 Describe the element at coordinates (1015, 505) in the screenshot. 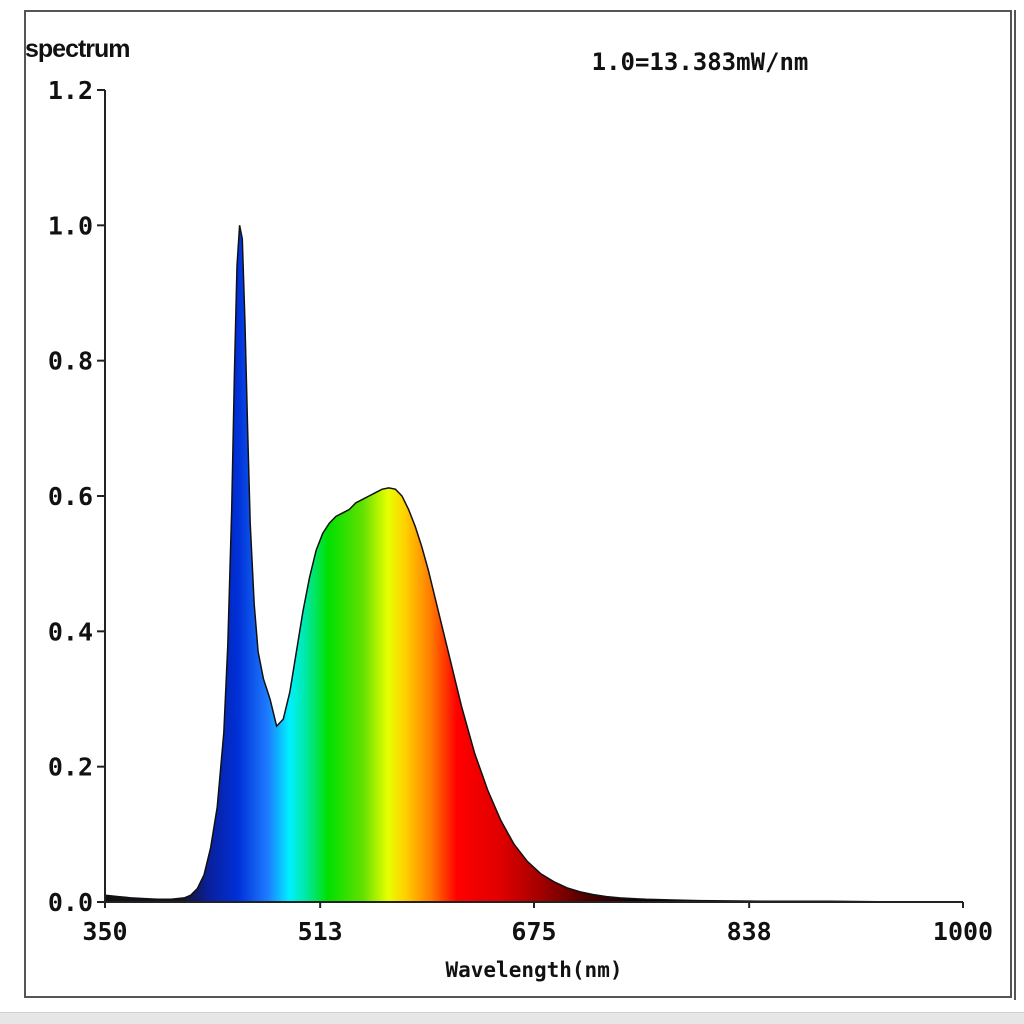

I see `window-edge` at that location.